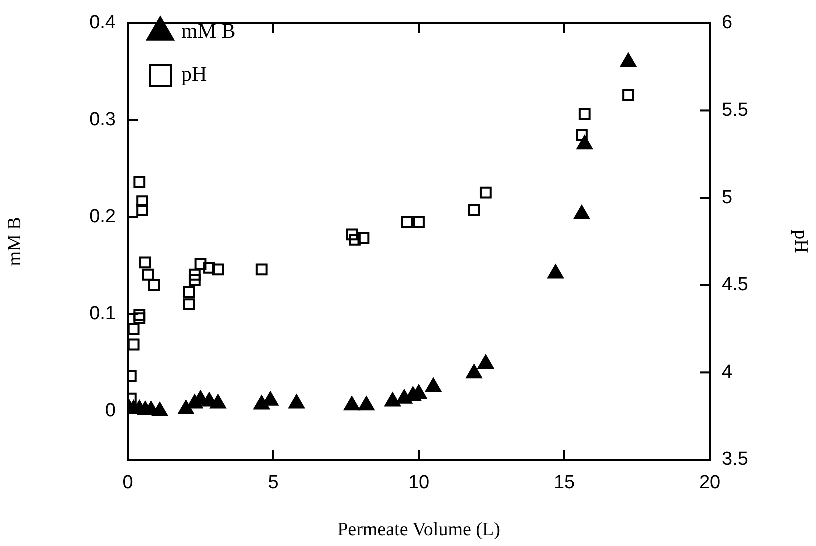 The width and height of the screenshot is (816, 546). I want to click on y2-tick-label: 4.5, so click(735, 285).